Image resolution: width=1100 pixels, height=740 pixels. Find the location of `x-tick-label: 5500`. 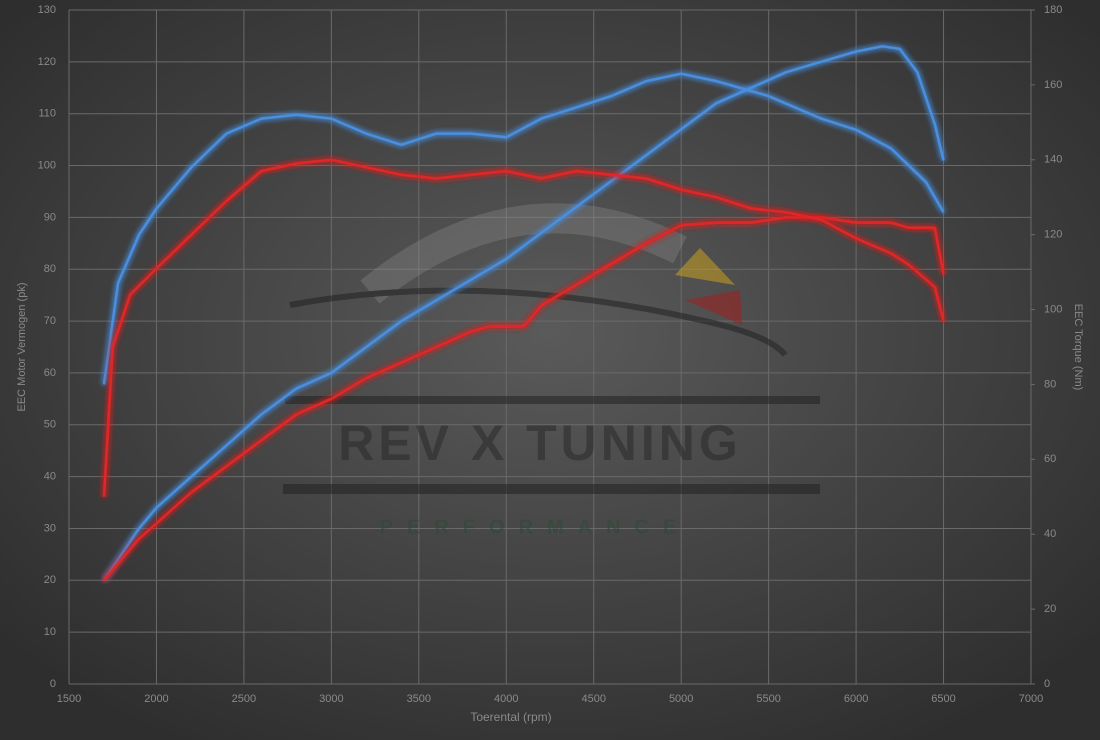

x-tick-label: 5500 is located at coordinates (768, 699).